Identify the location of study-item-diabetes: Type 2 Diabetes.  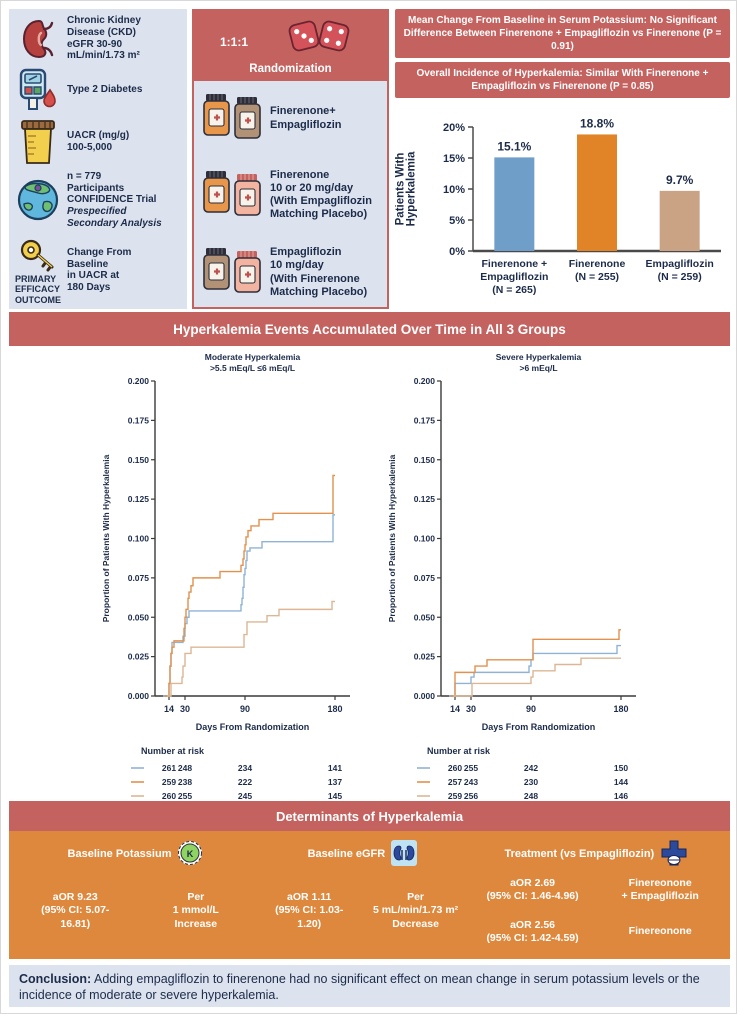
(99, 90).